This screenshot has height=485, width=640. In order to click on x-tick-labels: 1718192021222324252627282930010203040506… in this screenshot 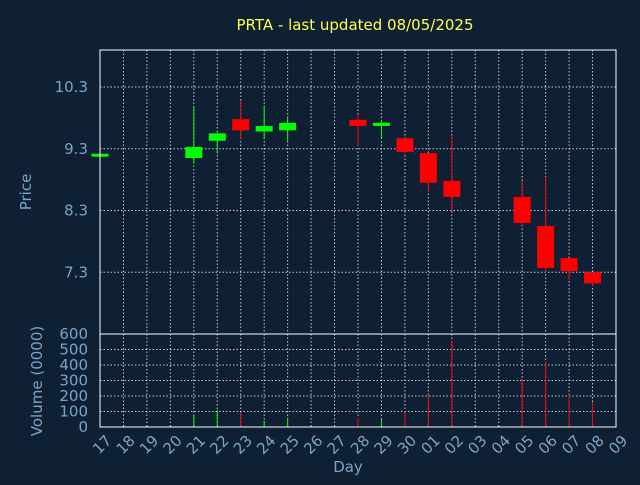, I will do `click(360, 445)`.